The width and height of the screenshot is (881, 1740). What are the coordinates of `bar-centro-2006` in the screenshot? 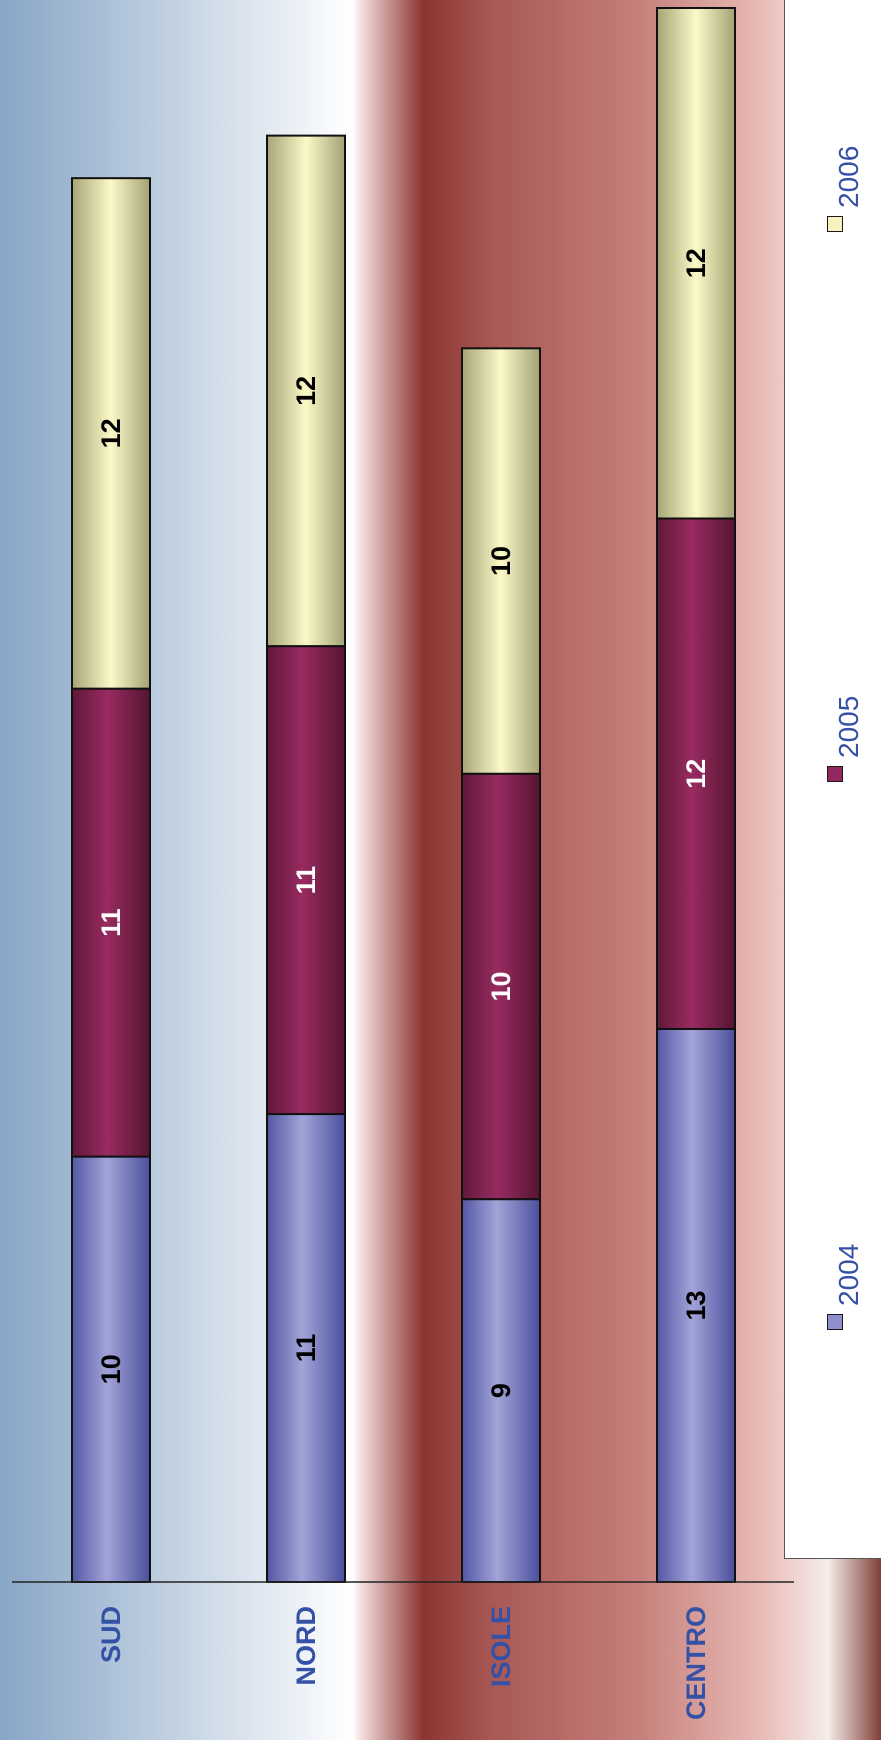 It's located at (696, 263).